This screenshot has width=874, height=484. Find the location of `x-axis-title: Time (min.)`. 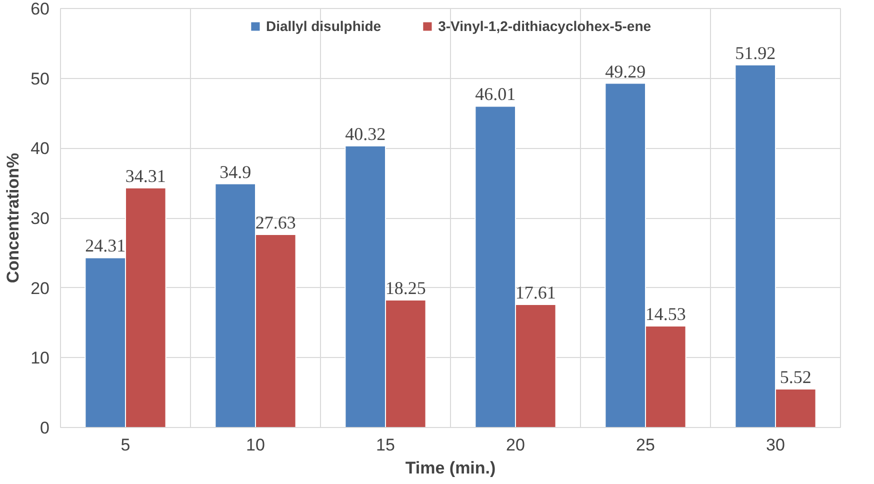

x-axis-title: Time (min.) is located at coordinates (450, 468).